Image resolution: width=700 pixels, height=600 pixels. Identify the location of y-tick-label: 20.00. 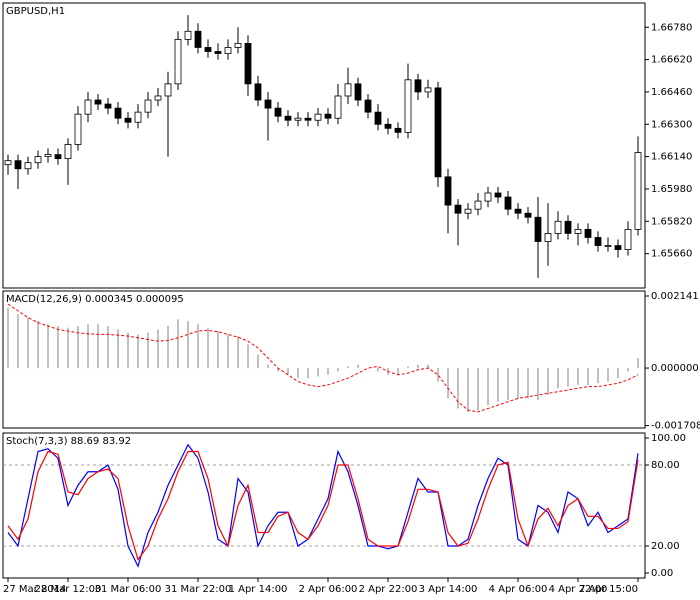
(665, 546).